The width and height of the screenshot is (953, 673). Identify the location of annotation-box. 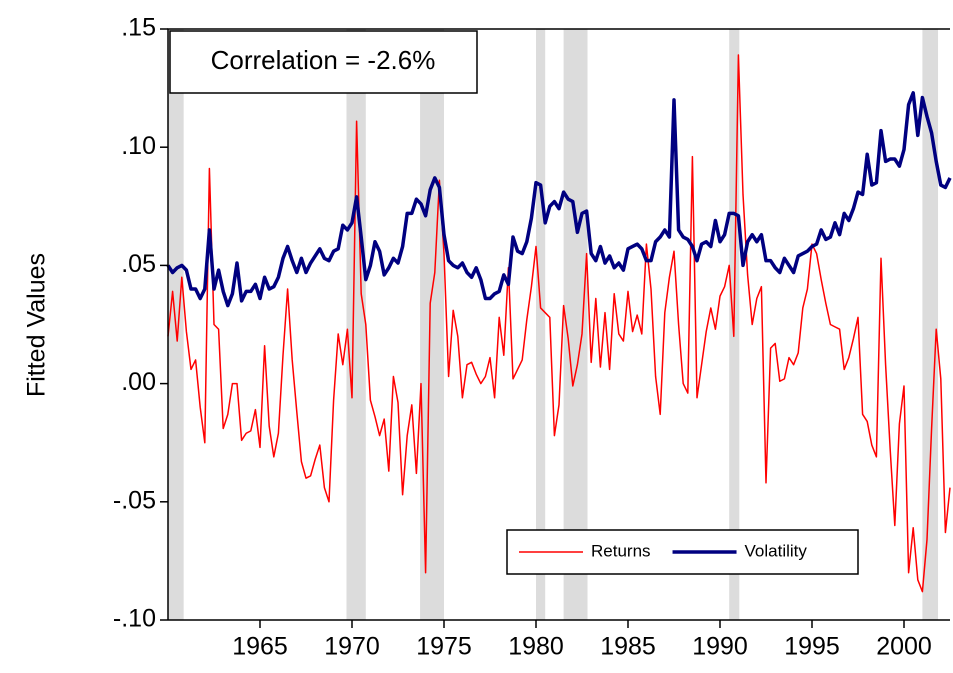
(323, 62).